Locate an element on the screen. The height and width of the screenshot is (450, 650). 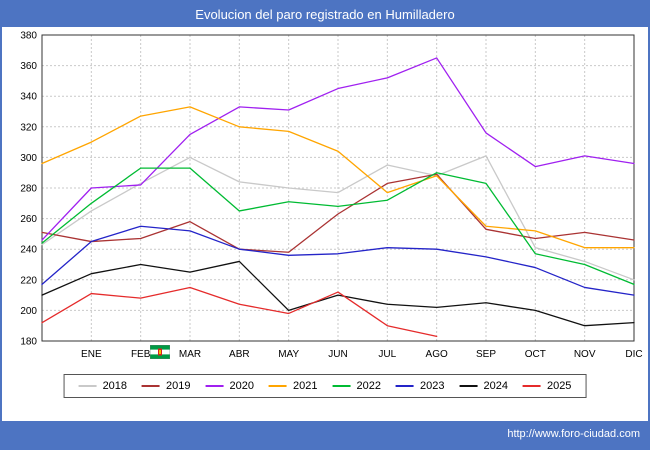
x-tick-label: NOV is located at coordinates (585, 354).